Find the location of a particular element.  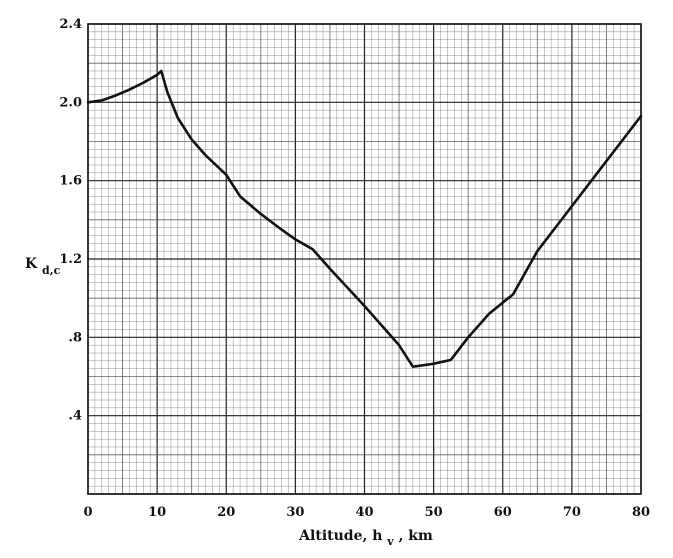

y-tick-label: .4 is located at coordinates (75, 416).